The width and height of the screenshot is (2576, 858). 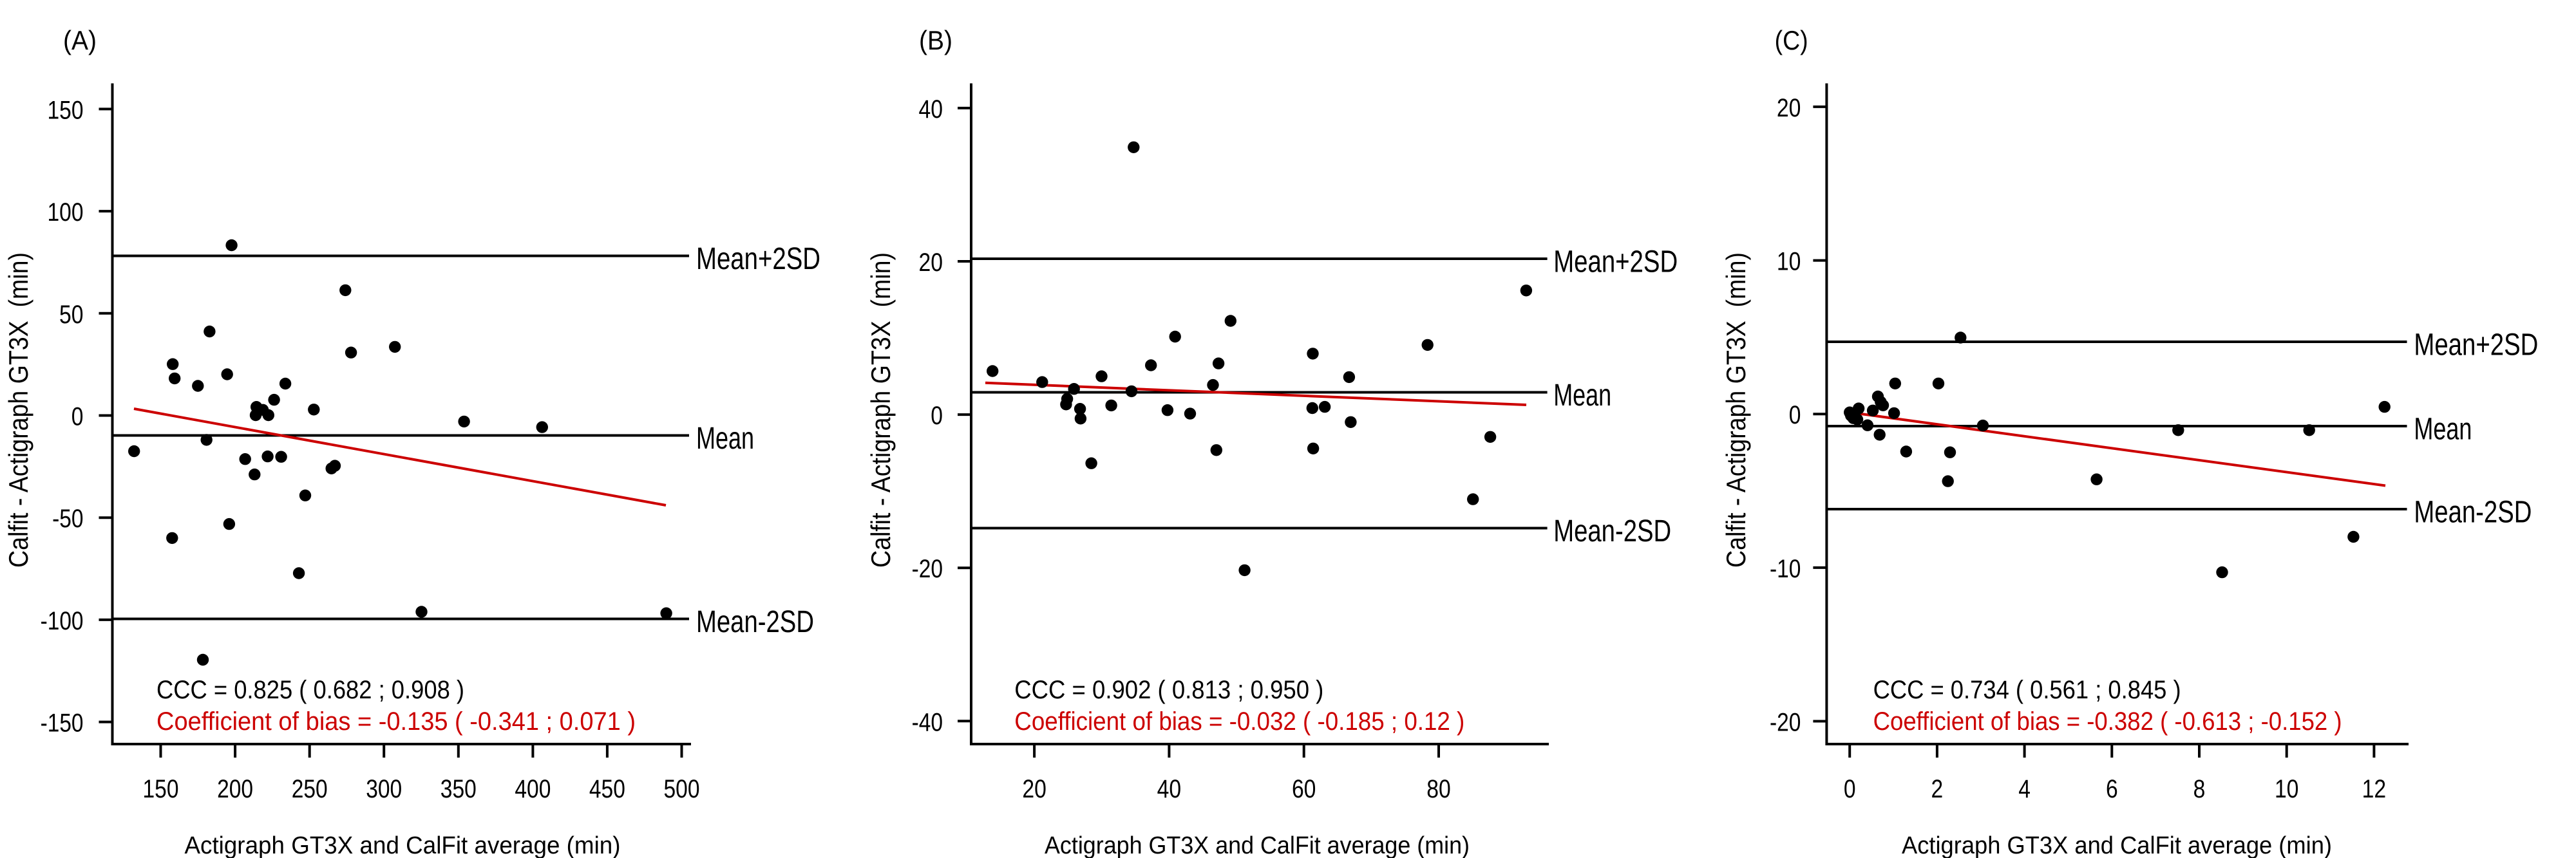 What do you see at coordinates (1791, 40) in the screenshot?
I see `svg-text: (C)` at bounding box center [1791, 40].